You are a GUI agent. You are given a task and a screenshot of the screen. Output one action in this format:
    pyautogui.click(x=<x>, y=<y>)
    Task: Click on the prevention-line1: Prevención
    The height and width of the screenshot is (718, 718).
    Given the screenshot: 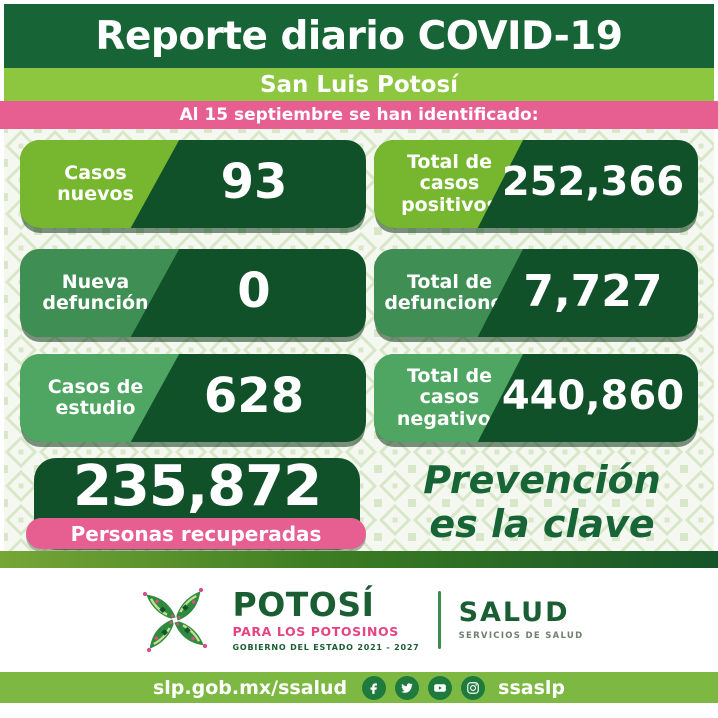 What is the action you would take?
    pyautogui.click(x=542, y=480)
    